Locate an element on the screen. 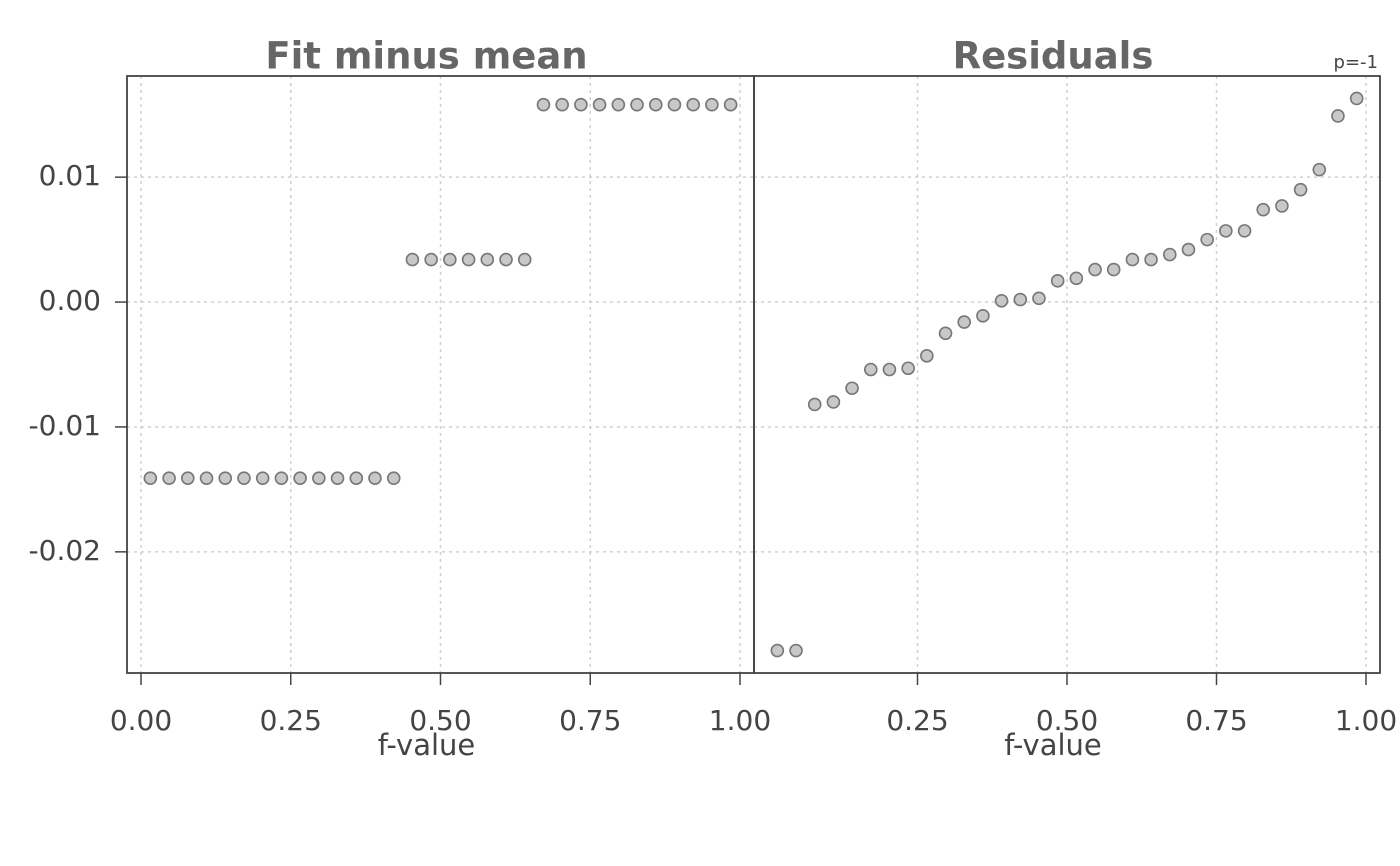 The image size is (1400, 866). y-tick-label: -0.02 is located at coordinates (65, 550).